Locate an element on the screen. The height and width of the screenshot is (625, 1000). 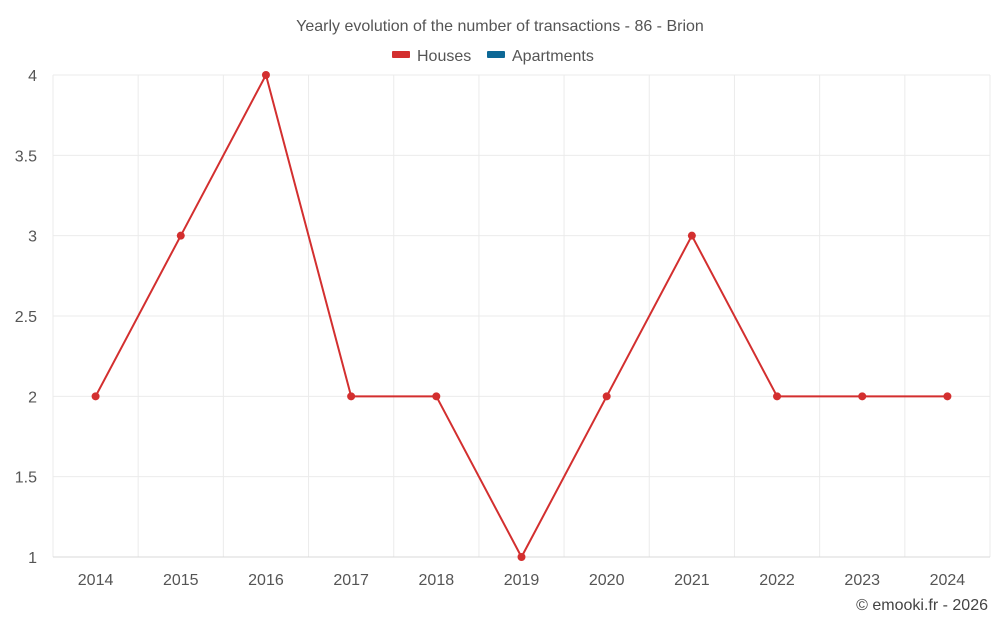
x-tick-label: 2022 is located at coordinates (777, 580).